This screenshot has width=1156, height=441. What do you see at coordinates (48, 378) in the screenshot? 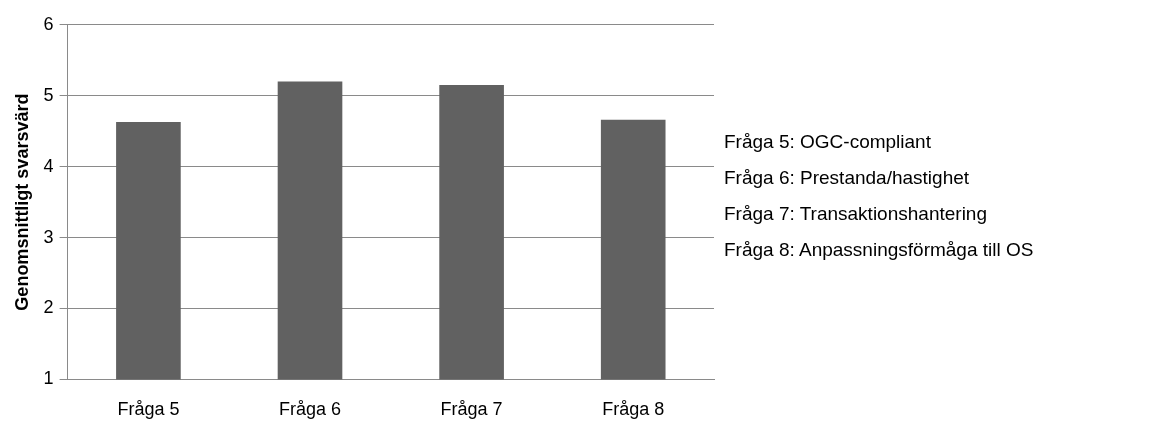
I see `y-tick-label: 1` at bounding box center [48, 378].